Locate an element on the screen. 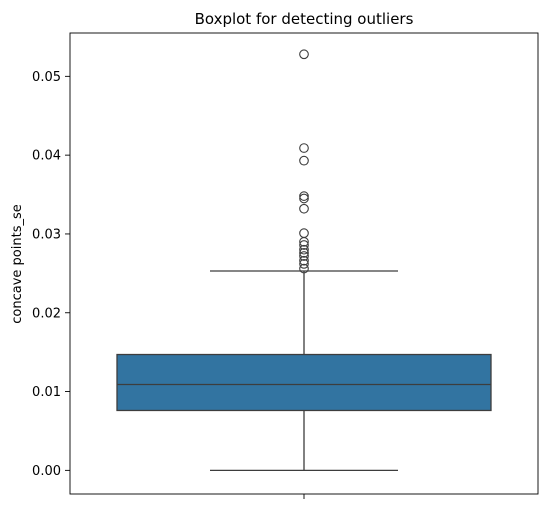  y-axis-label: concave points_se is located at coordinates (17, 263).